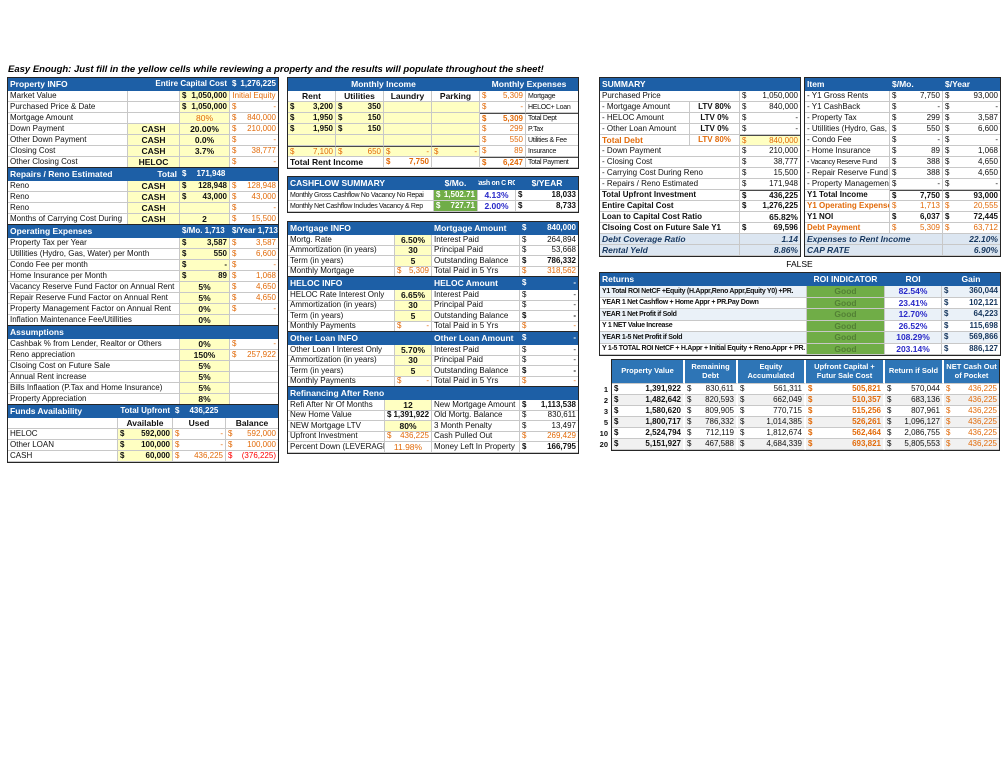 Image resolution: width=1005 pixels, height=777 pixels. What do you see at coordinates (845, 422) in the screenshot?
I see `cell: $526,261` at bounding box center [845, 422].